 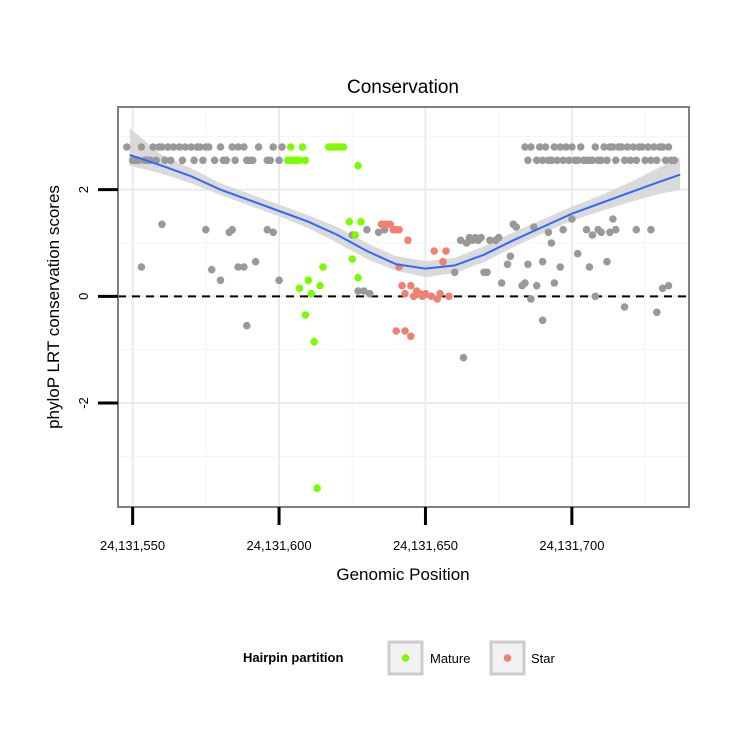 What do you see at coordinates (507, 658) in the screenshot?
I see `legend-key-star` at bounding box center [507, 658].